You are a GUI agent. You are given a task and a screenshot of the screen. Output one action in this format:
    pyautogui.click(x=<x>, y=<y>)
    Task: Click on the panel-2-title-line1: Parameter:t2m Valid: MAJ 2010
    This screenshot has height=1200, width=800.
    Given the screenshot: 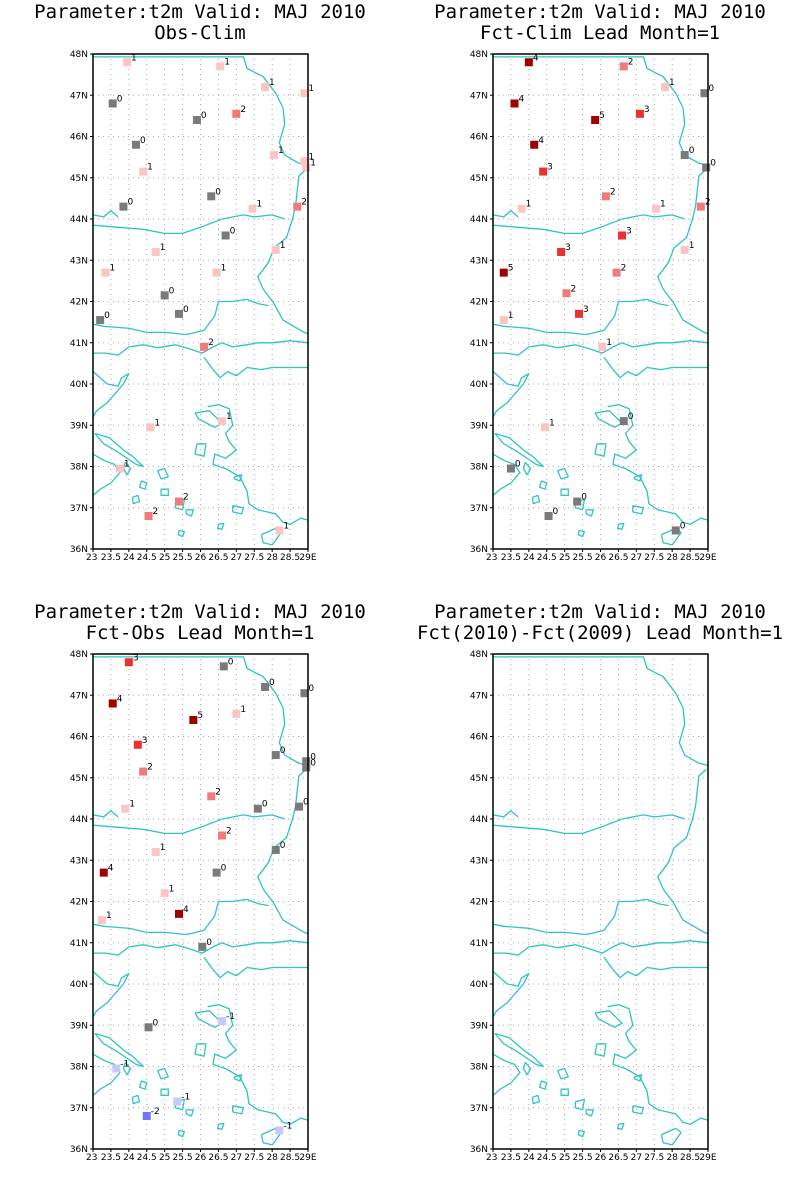 What is the action you would take?
    pyautogui.click(x=600, y=12)
    